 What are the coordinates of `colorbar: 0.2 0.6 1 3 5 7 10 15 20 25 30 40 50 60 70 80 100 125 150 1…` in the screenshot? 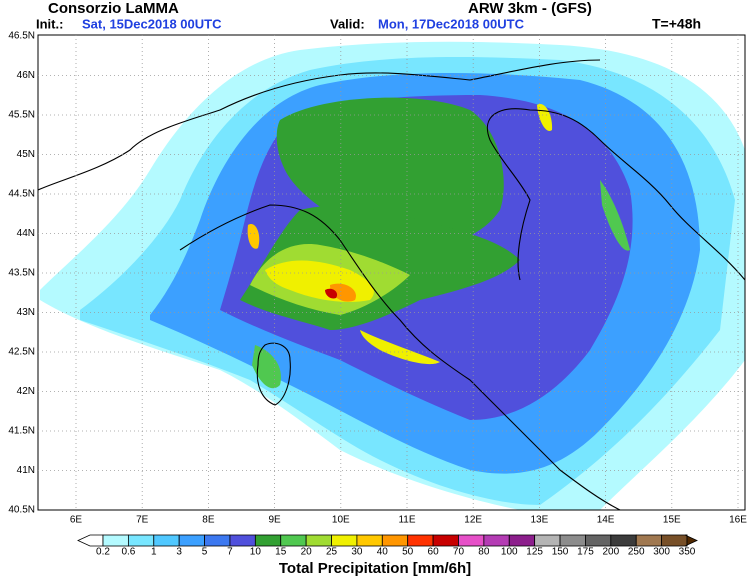 It's located at (387, 546).